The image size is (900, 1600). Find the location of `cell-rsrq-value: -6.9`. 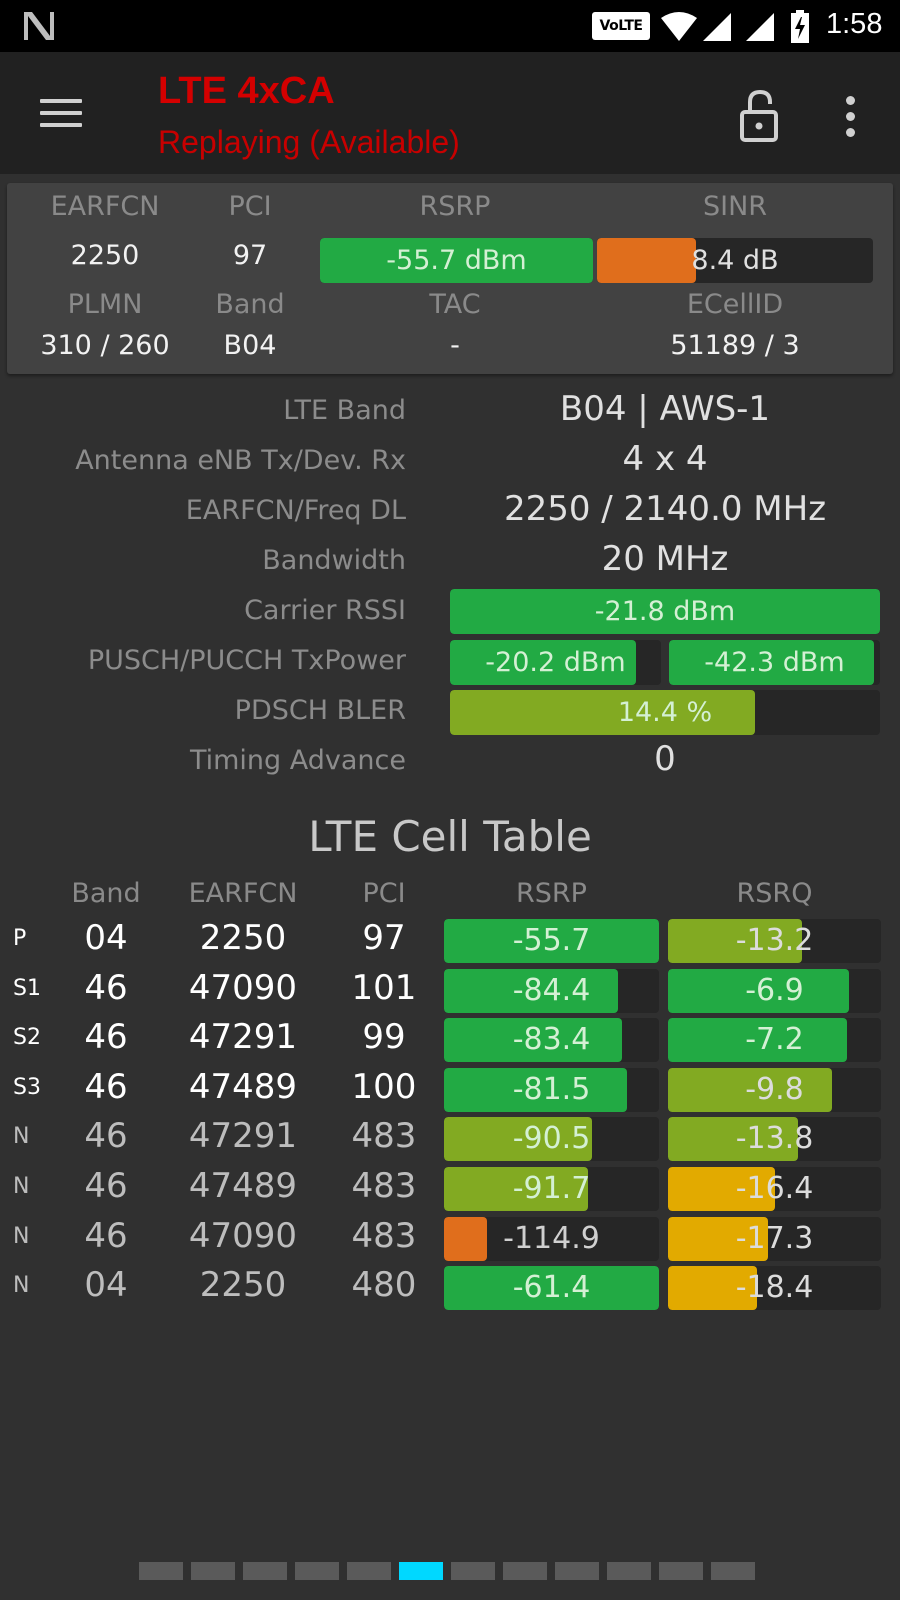

cell-rsrq-value: -6.9 is located at coordinates (774, 990).